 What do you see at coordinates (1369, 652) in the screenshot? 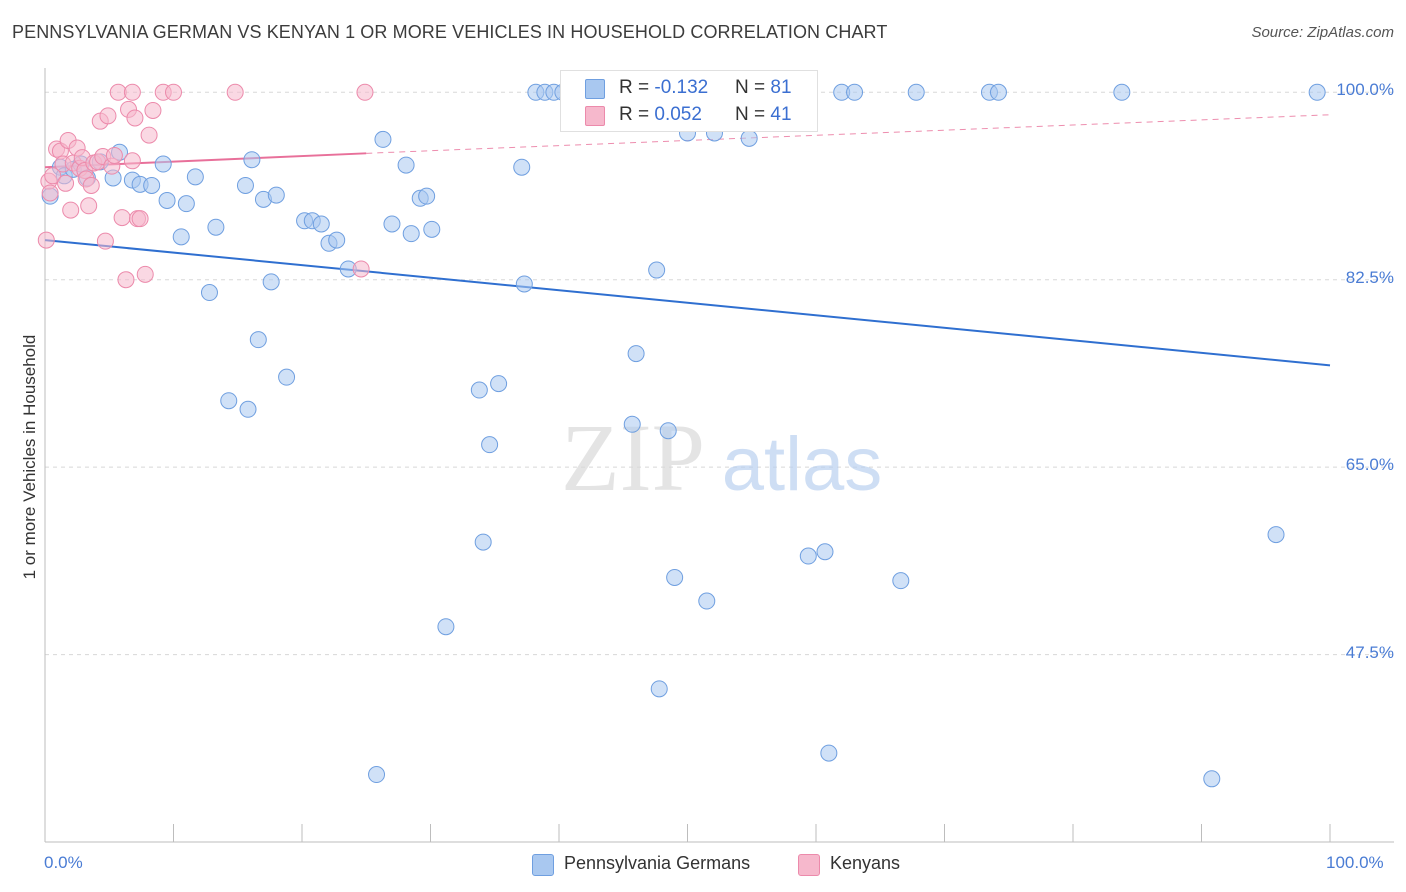
I see `y-tick-label: 47.5%` at bounding box center [1369, 652].